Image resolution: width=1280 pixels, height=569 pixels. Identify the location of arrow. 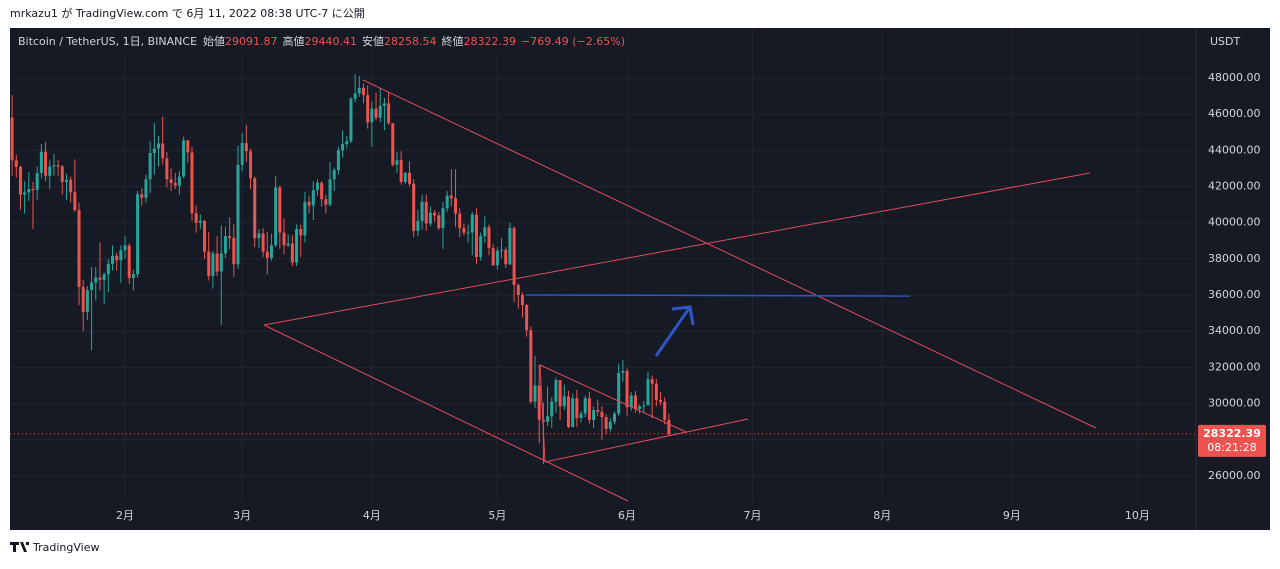
(674, 331).